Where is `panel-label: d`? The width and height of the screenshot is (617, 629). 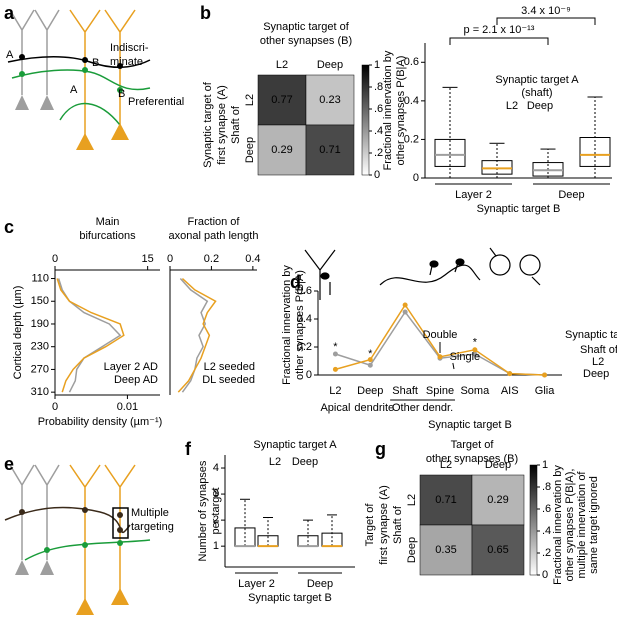 panel-label: d is located at coordinates (295, 282).